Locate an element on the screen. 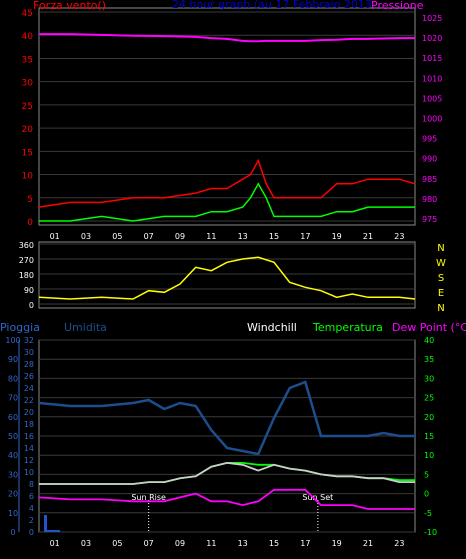 The height and width of the screenshot is (559, 466). top-left-ticks: 45 40 35 30 25 20 15 10 5 0 is located at coordinates (28, 118).